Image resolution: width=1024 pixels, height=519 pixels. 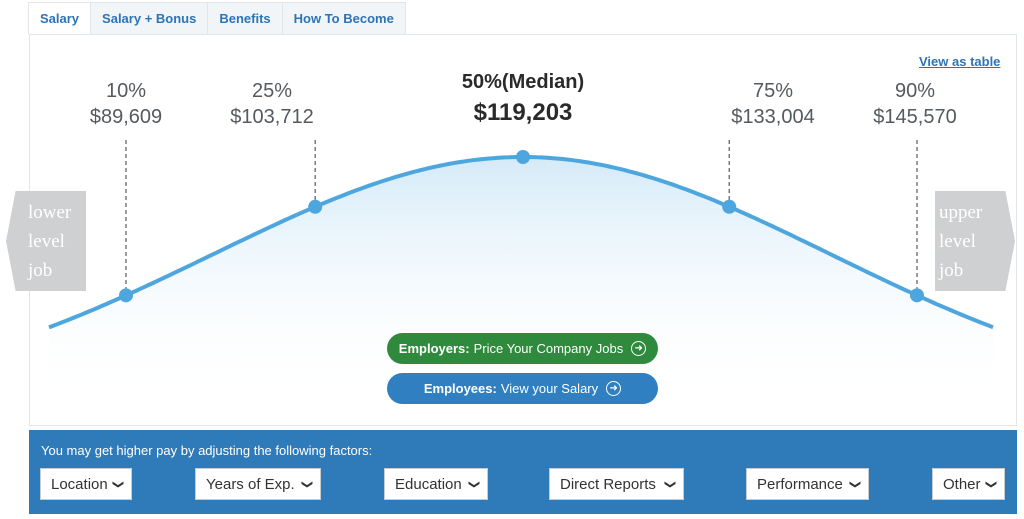 I want to click on lower-level-job-button: lower level job, so click(x=46, y=241).